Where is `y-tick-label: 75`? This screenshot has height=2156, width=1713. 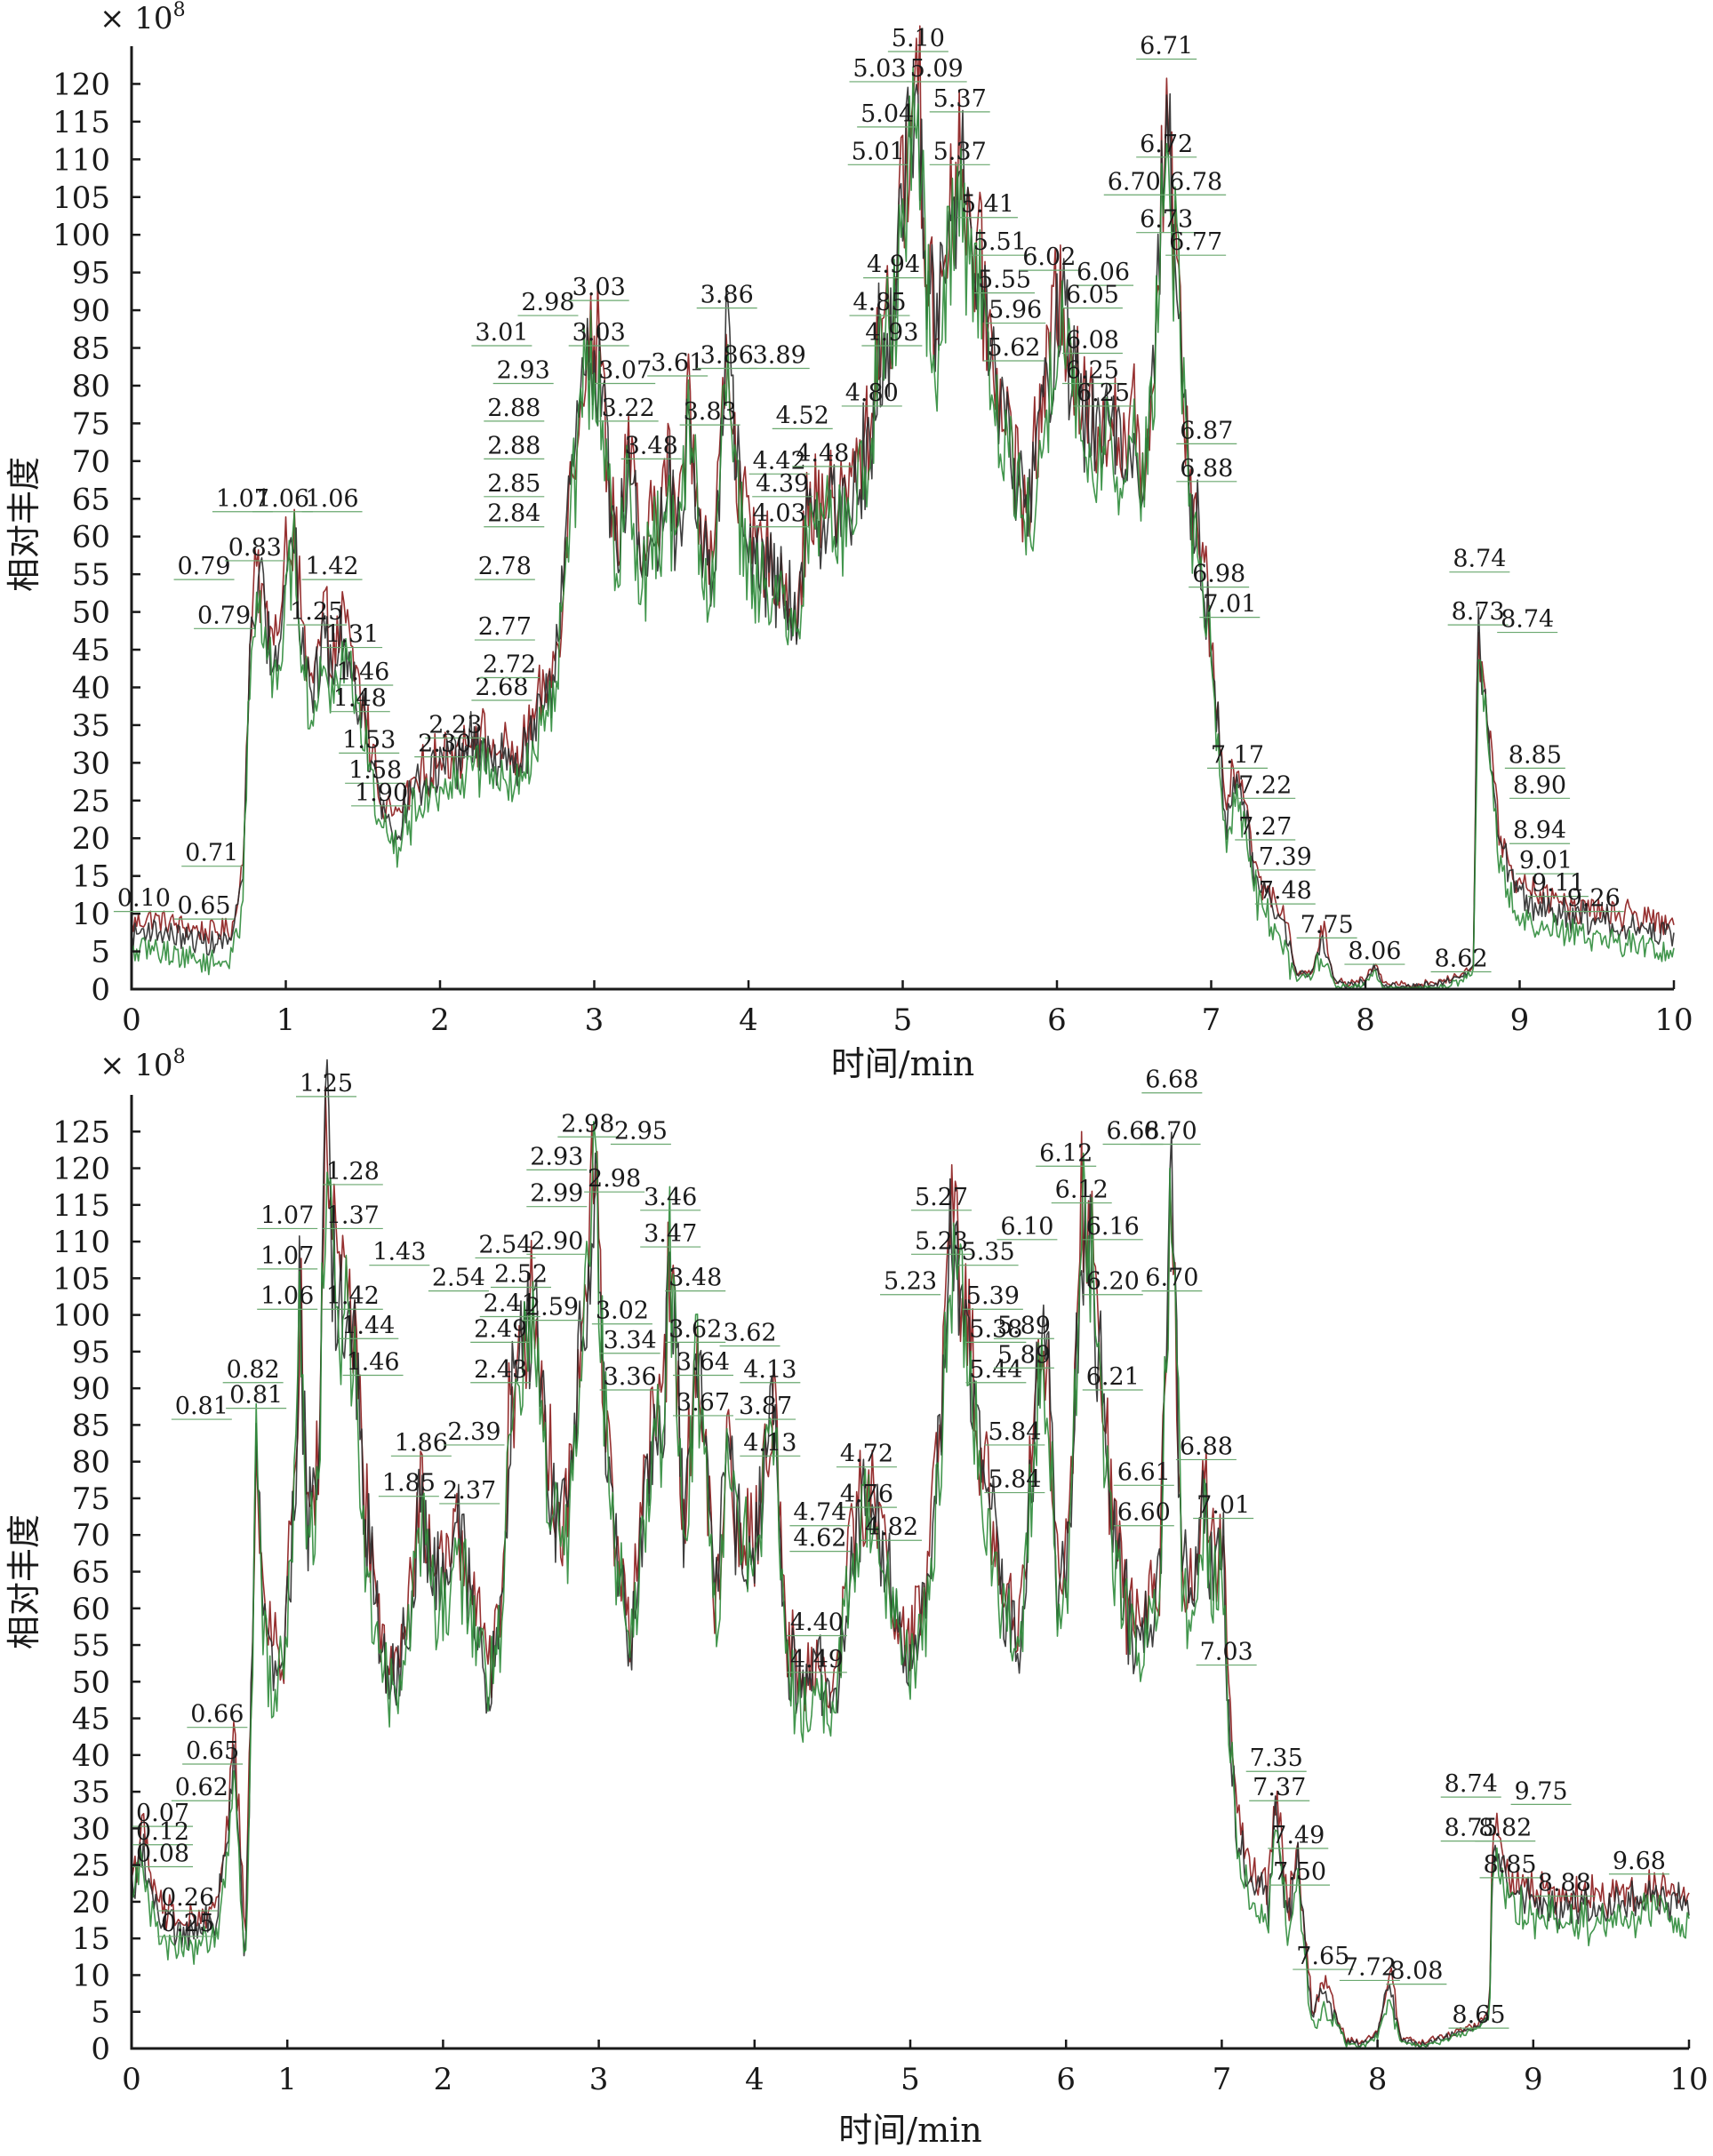 y-tick-label: 75 is located at coordinates (91, 1499).